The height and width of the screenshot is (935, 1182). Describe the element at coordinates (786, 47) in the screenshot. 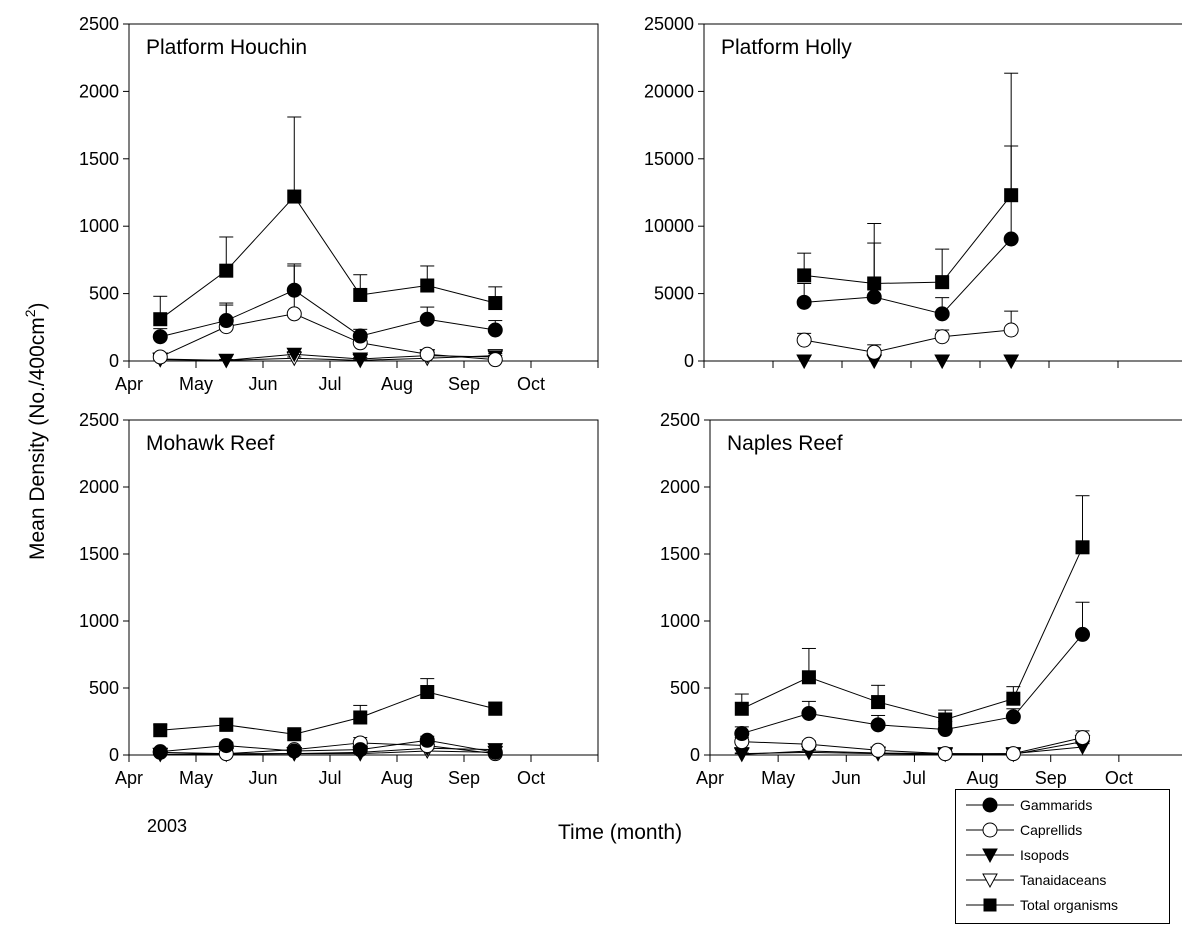

I see `panel-title: Platform Holly` at that location.